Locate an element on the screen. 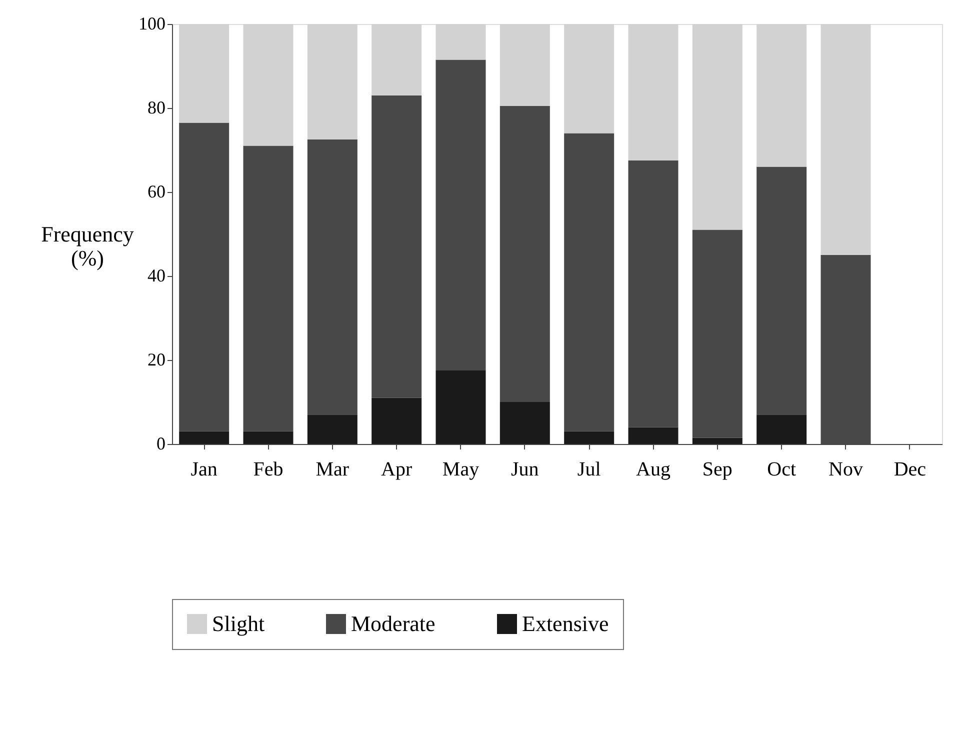 The width and height of the screenshot is (954, 735). x-tick-label: Jan is located at coordinates (204, 469).